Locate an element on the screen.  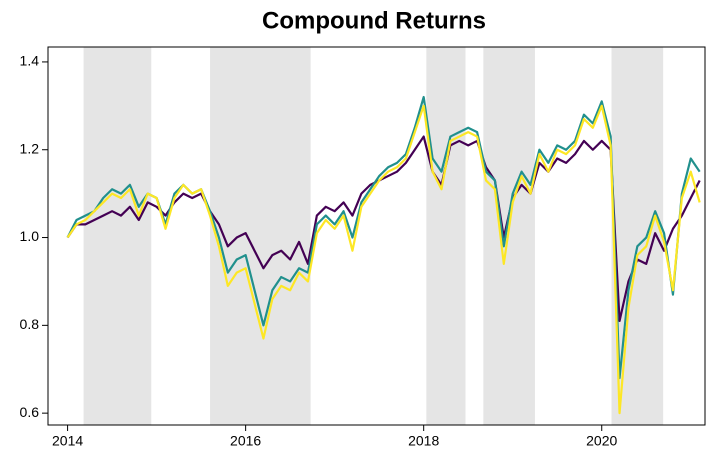
y-tick-label: 1.2 is located at coordinates (30, 148).